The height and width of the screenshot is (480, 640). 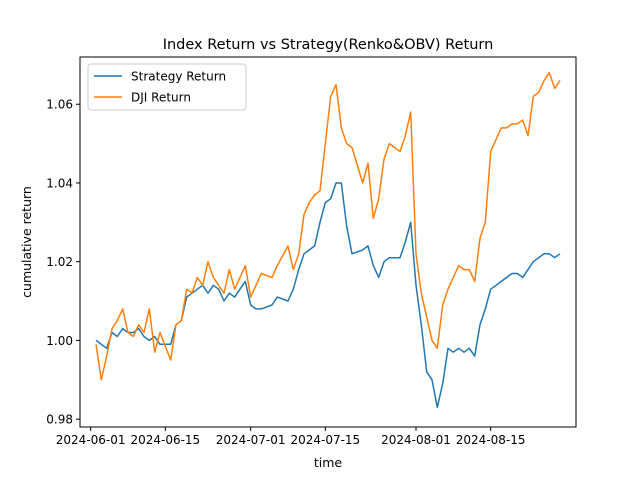 What do you see at coordinates (491, 440) in the screenshot?
I see `x-tick-label: 2024-08-15` at bounding box center [491, 440].